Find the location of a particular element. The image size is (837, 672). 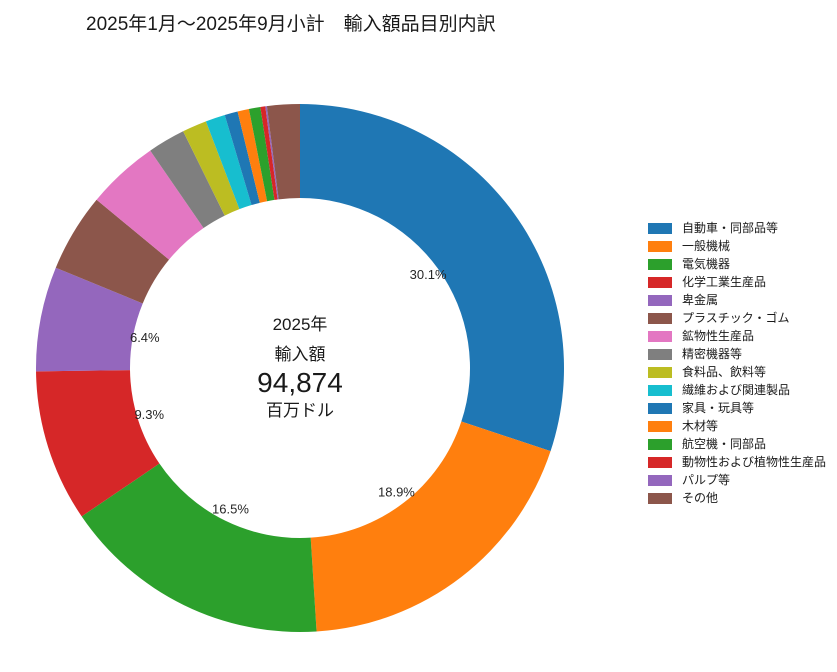

legend-item-7: 精密機器等 is located at coordinates (737, 354).